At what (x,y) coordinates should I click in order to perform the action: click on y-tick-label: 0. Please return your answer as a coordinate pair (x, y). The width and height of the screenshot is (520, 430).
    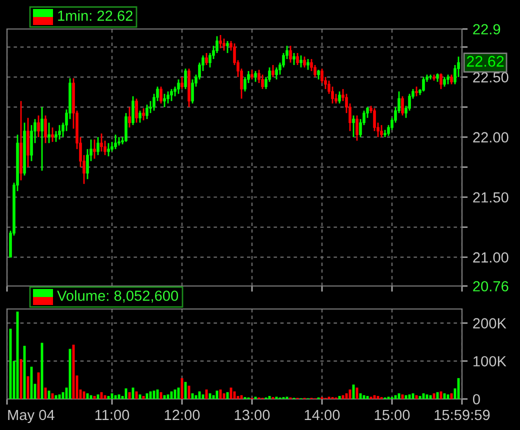
    Looking at the image, I should click on (476, 399).